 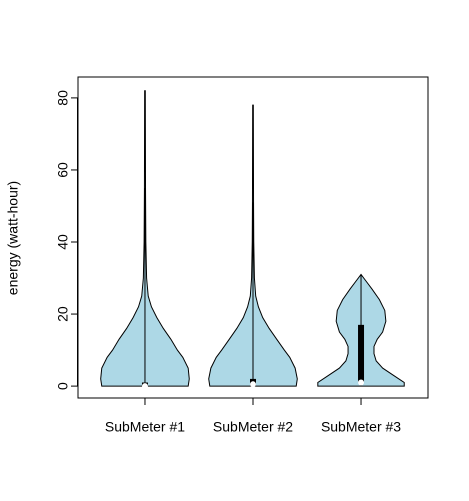 I want to click on x-tick-label: SubMeter #1, so click(x=145, y=427).